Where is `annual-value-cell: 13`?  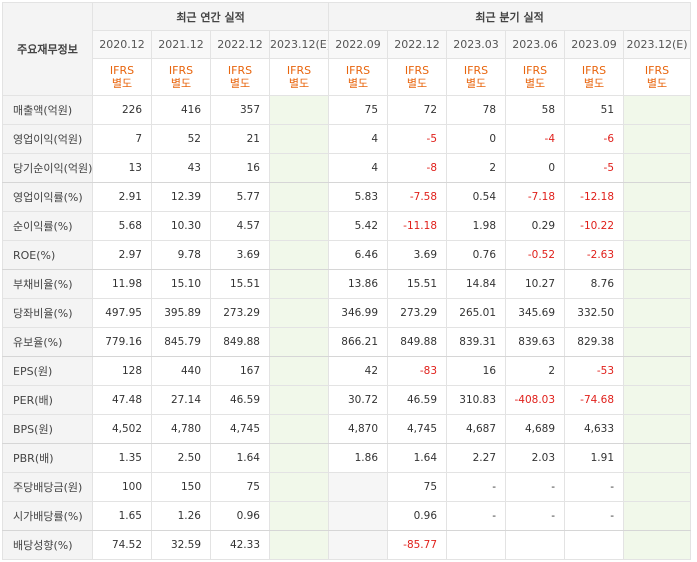
annual-value-cell: 13 is located at coordinates (122, 168).